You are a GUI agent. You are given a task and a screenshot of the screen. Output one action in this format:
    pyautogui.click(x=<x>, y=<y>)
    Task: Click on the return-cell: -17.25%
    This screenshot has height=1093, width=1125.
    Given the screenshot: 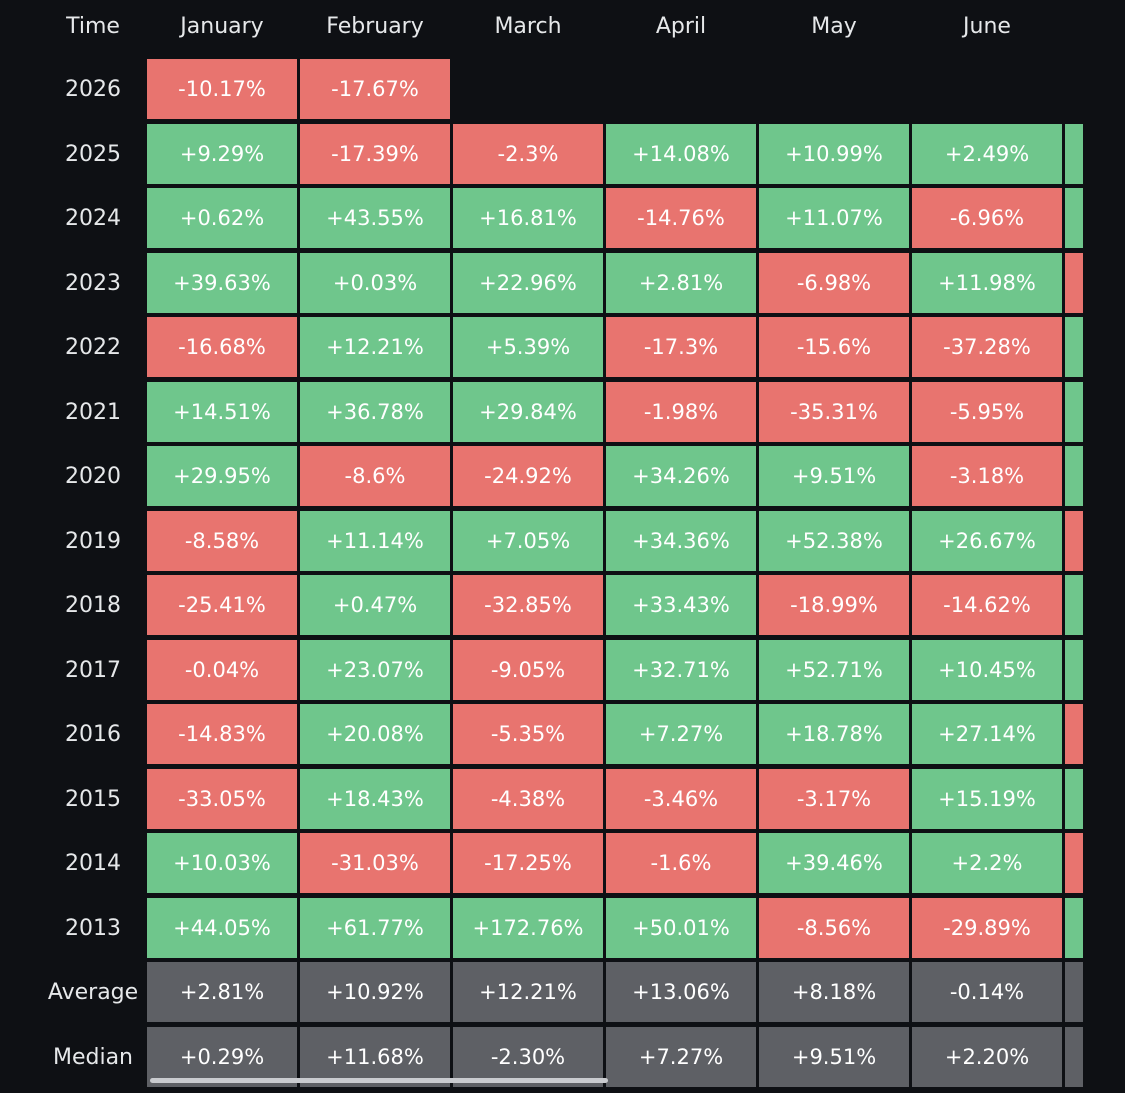 What is the action you would take?
    pyautogui.click(x=528, y=863)
    